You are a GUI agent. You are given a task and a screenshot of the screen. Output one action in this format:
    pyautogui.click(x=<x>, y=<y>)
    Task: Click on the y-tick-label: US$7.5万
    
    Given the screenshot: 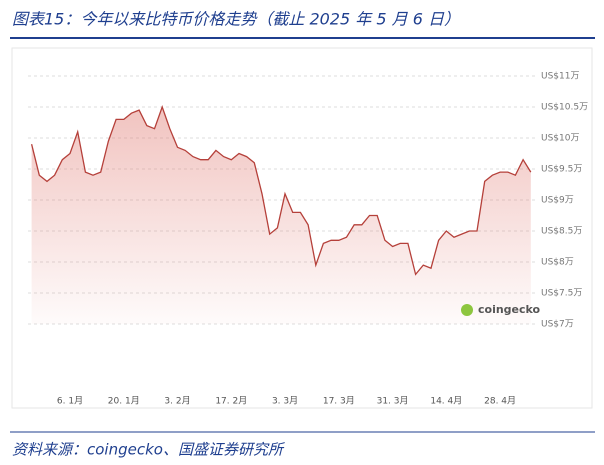 What is the action you would take?
    pyautogui.click(x=561, y=294)
    